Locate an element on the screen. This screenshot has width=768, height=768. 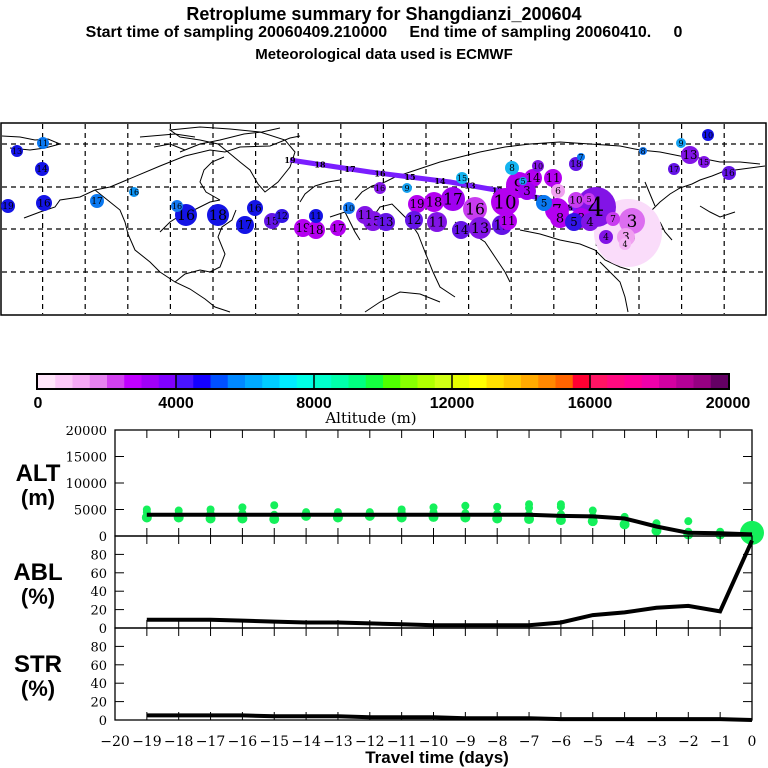
cluster-marker: 19 is located at coordinates (417, 204).